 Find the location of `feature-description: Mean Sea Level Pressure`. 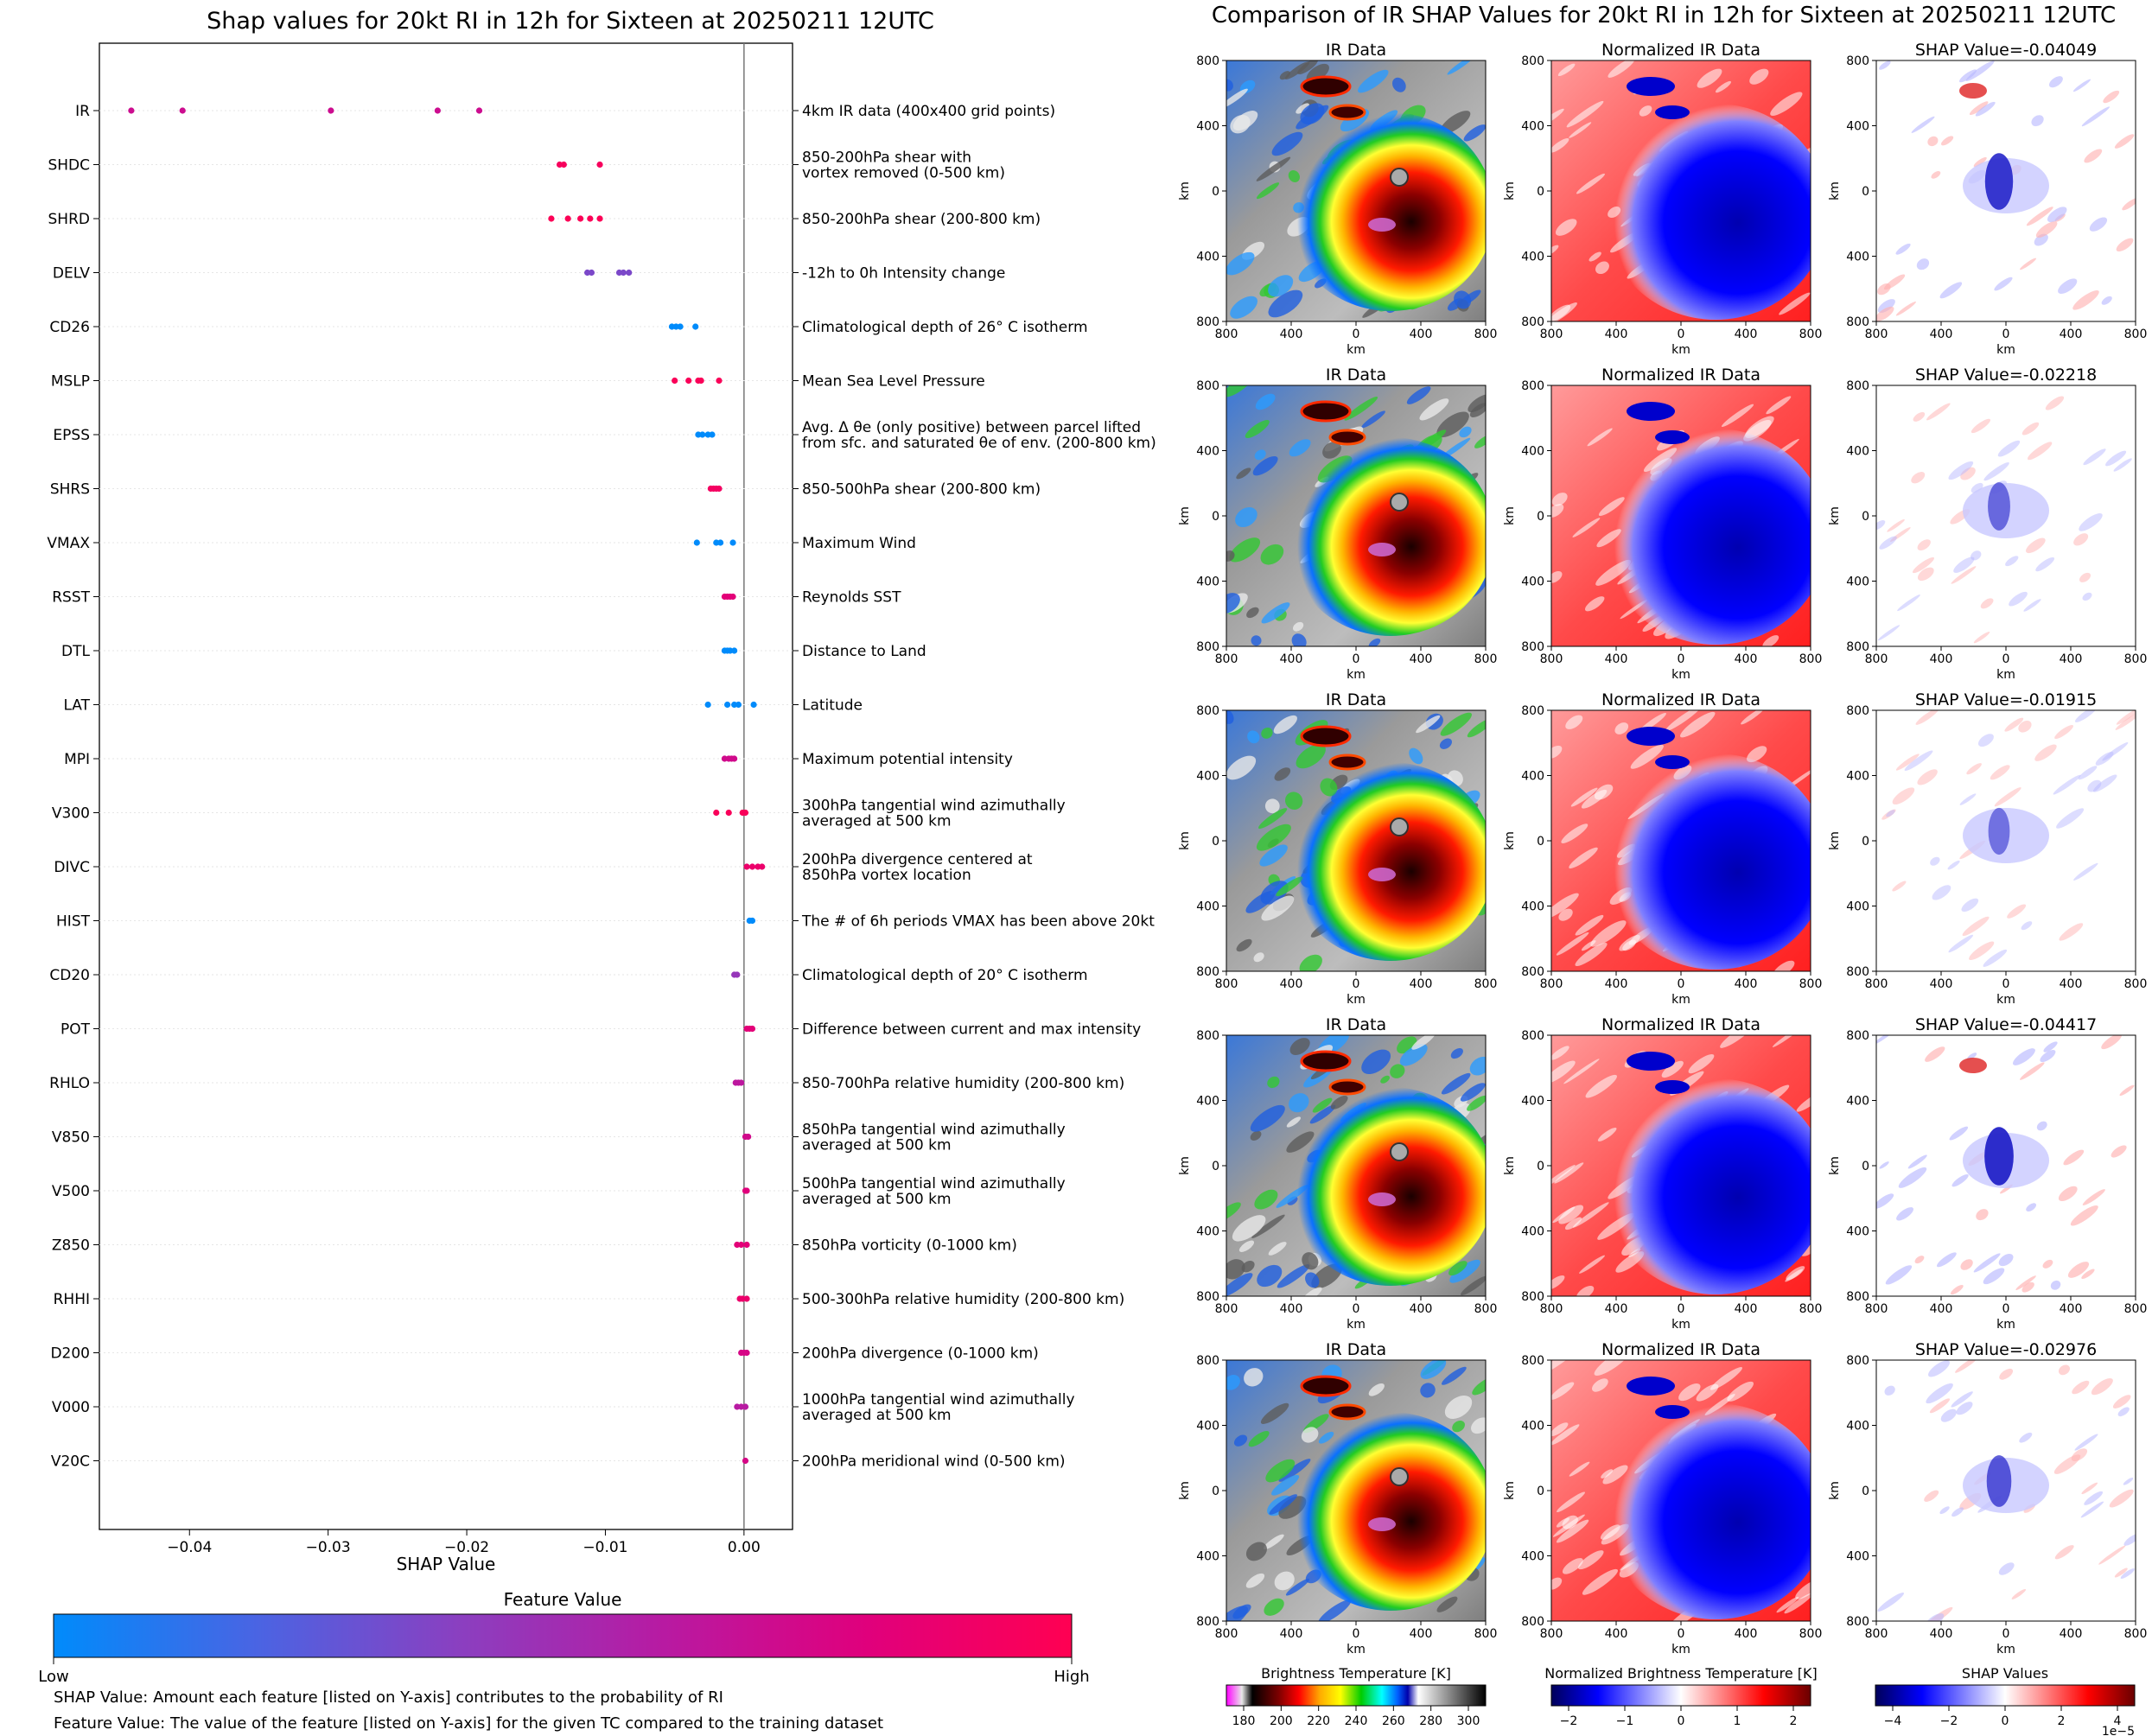

feature-description: Mean Sea Level Pressure is located at coordinates (894, 382).